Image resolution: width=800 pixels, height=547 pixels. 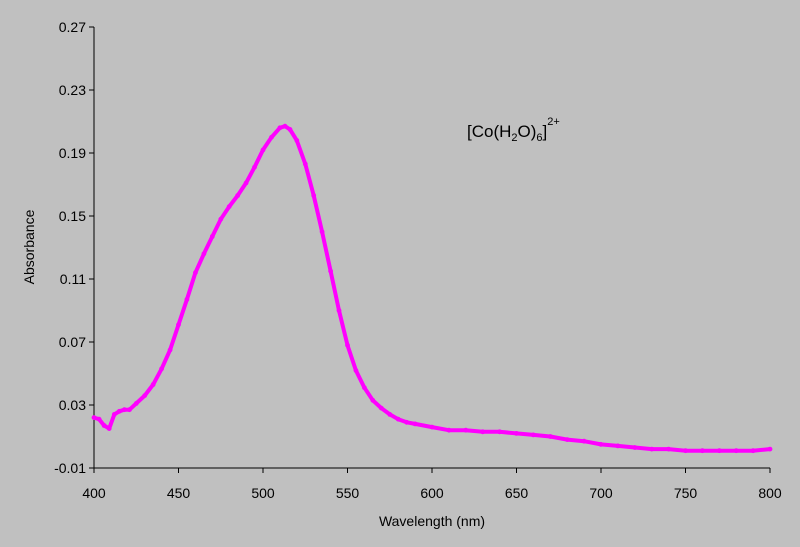 I want to click on complex-annotation: [Co(H2O)6]2+, so click(x=513, y=130).